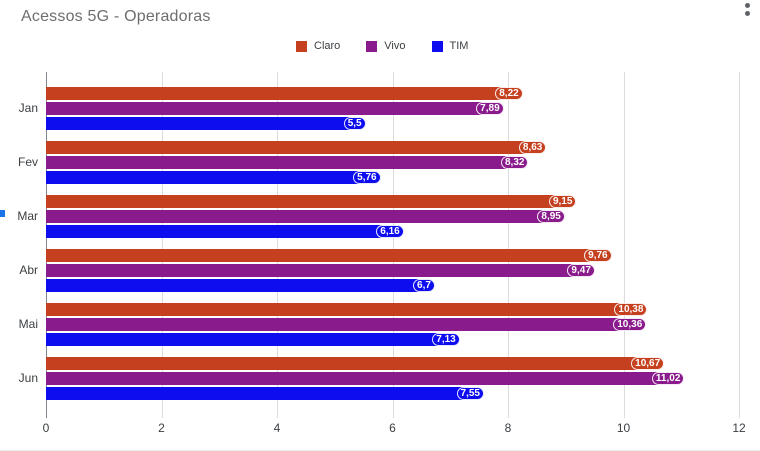 Image resolution: width=760 pixels, height=451 pixels. I want to click on bar-value-label: 10,38, so click(631, 309).